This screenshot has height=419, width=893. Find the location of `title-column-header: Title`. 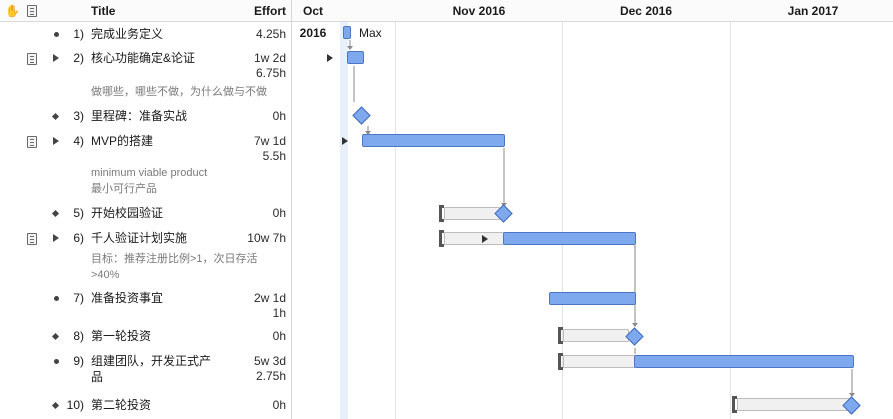

title-column-header: Title is located at coordinates (103, 11).